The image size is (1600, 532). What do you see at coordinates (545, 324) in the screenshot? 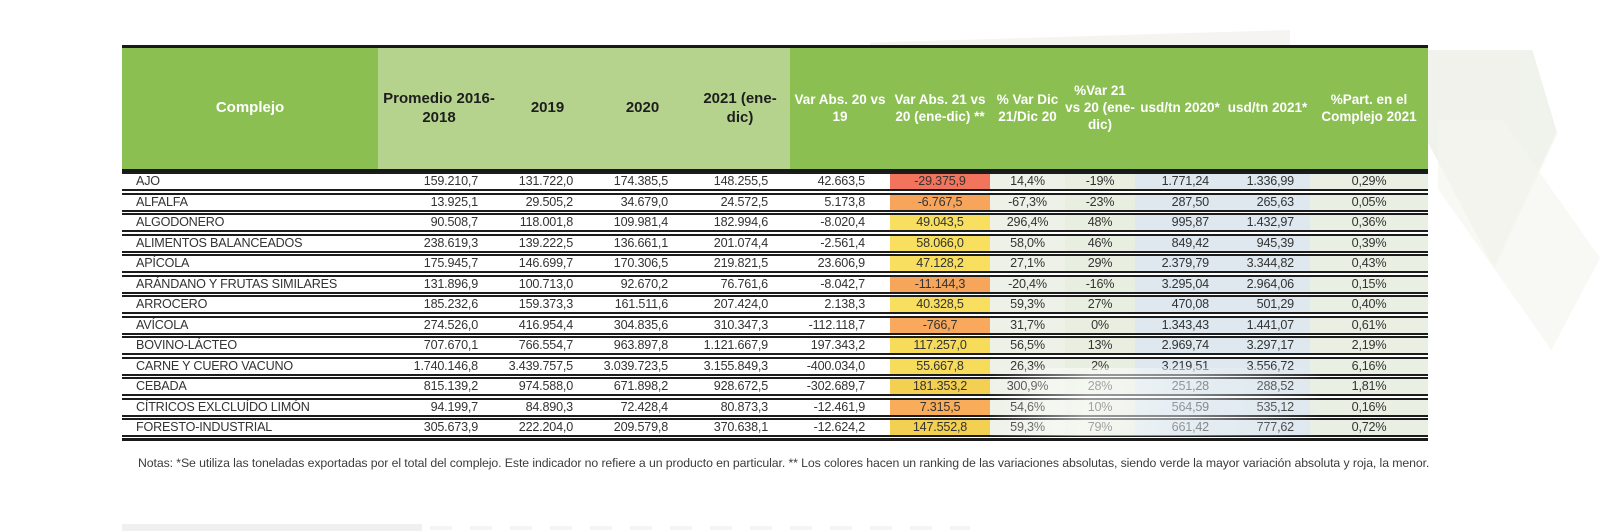
I see `cell-2019: 416.954,4` at bounding box center [545, 324].